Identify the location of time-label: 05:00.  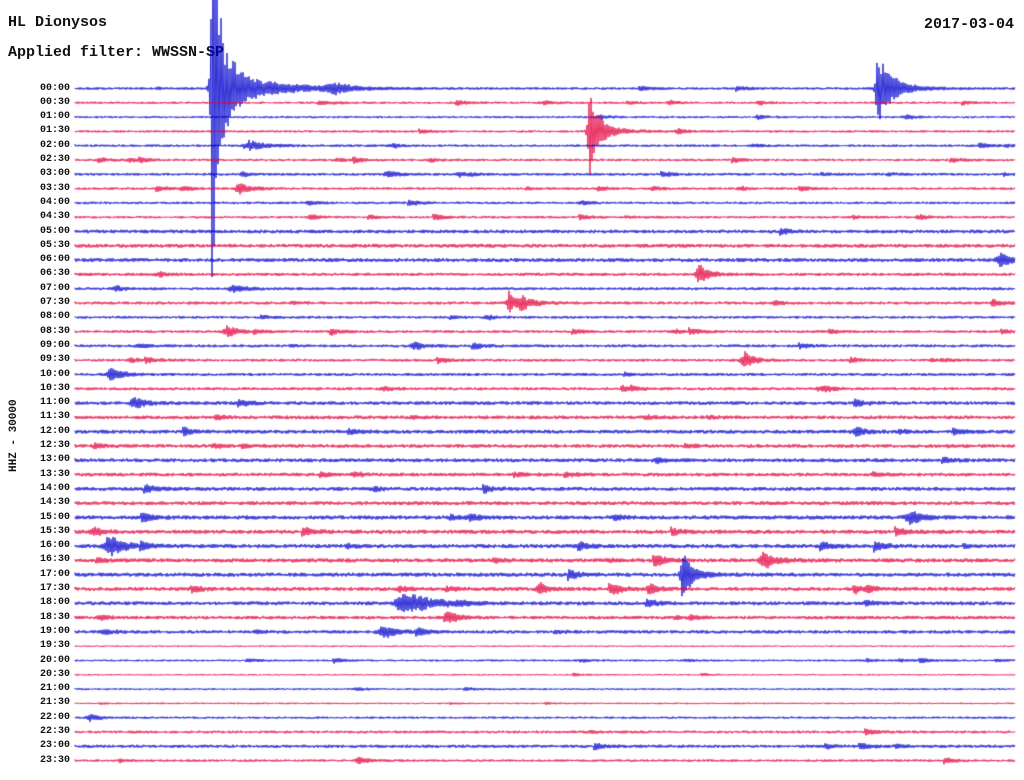
(54, 231).